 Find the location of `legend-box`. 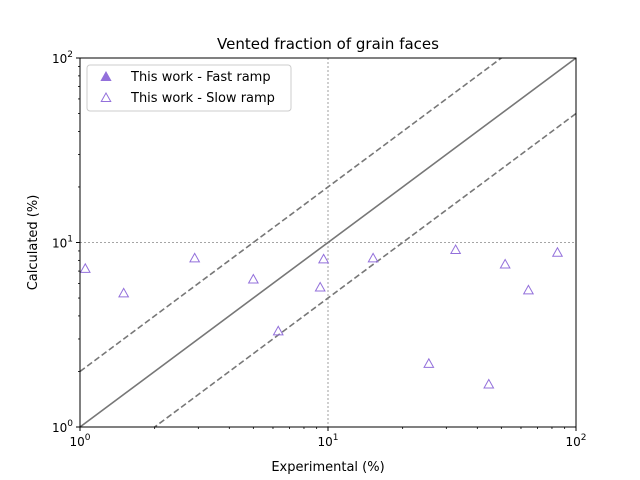

legend-box is located at coordinates (189, 88).